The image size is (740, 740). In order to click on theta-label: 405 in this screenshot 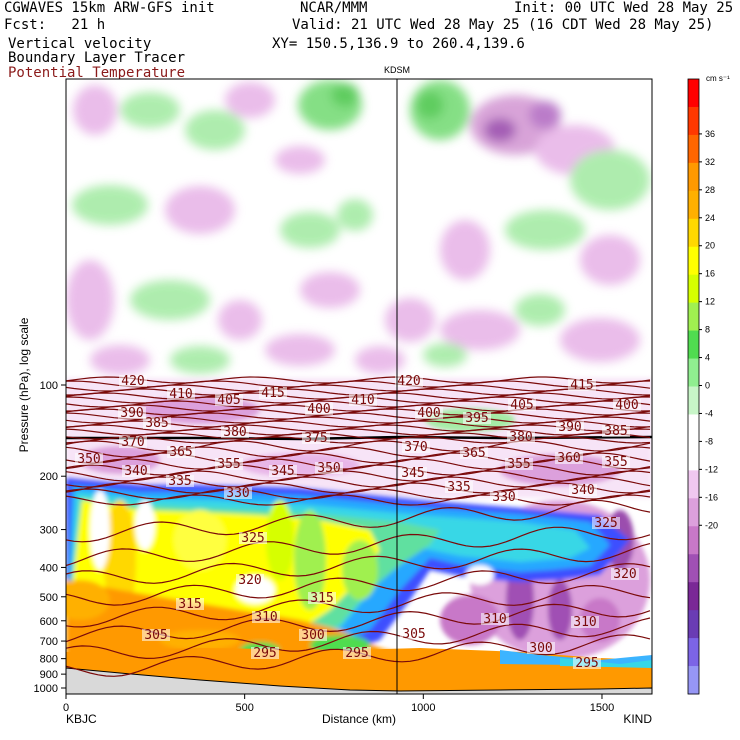, I will do `click(228, 400)`.